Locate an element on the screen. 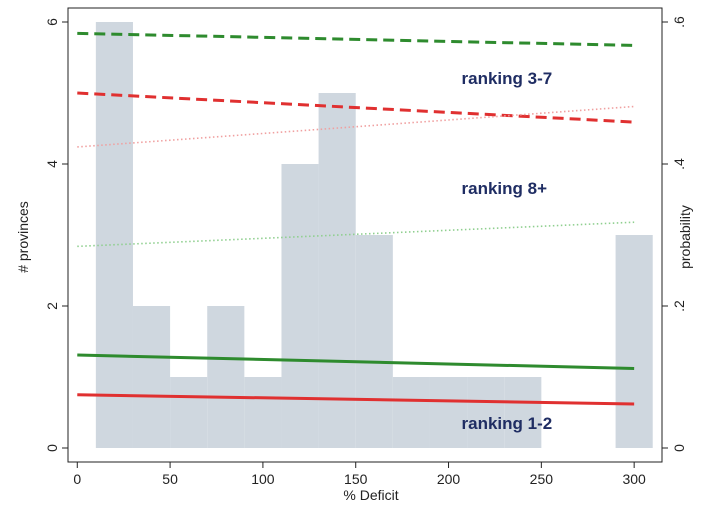 This screenshot has width=708, height=508. y-left-axis-ticks: 0 2 4 6 is located at coordinates (56, 235).